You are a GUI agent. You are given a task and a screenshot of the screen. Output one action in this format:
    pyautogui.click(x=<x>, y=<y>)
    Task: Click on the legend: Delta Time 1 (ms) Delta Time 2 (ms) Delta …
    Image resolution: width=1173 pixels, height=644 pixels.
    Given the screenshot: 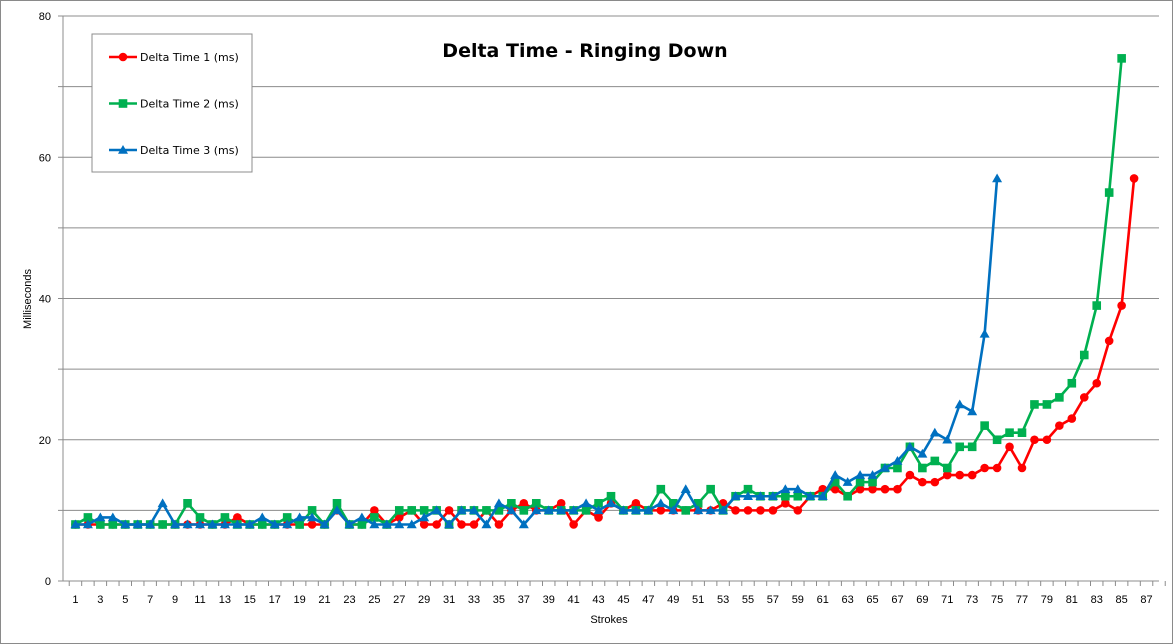 What is the action you would take?
    pyautogui.click(x=172, y=103)
    